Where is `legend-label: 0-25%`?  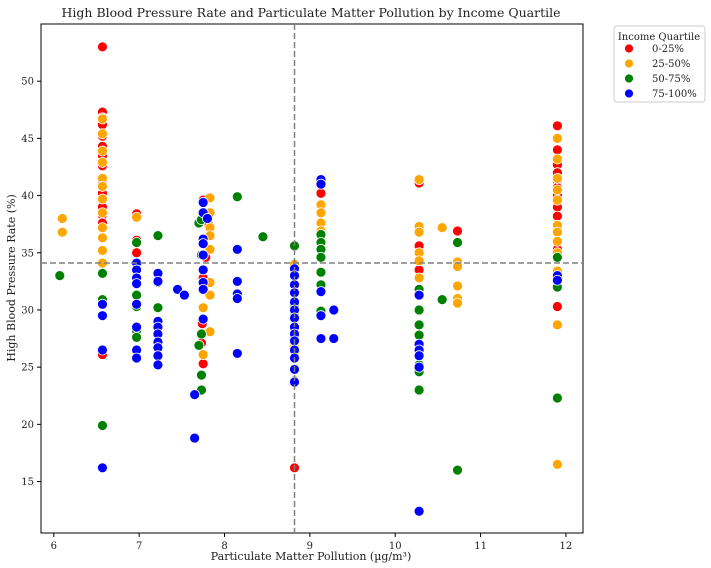 legend-label: 0-25% is located at coordinates (668, 49).